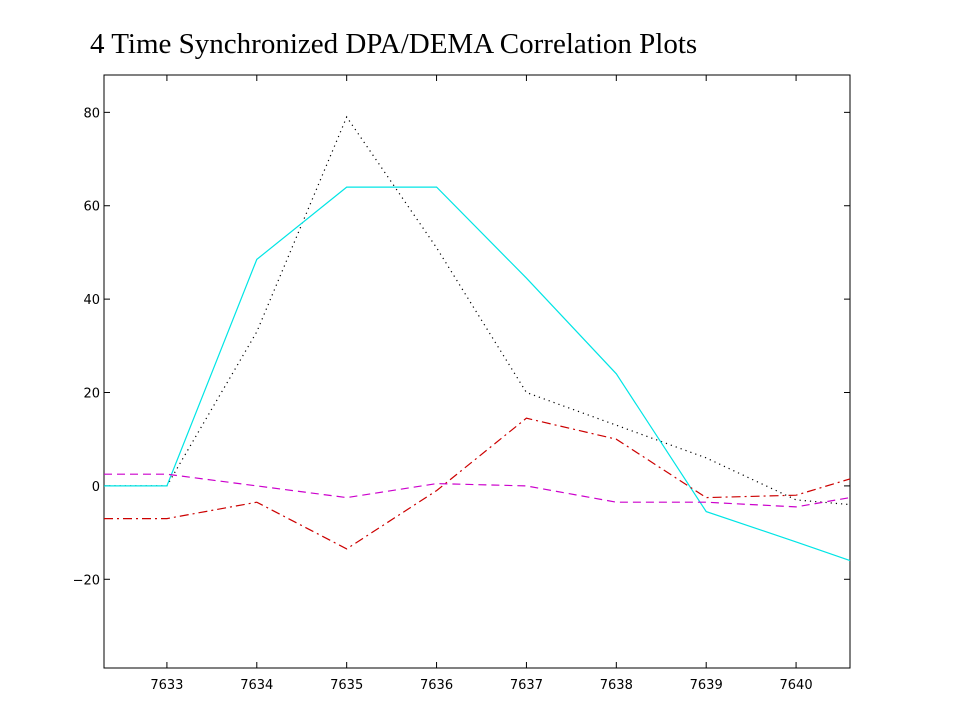 The width and height of the screenshot is (960, 720). What do you see at coordinates (256, 685) in the screenshot?
I see `x-tick-label: 7634` at bounding box center [256, 685].